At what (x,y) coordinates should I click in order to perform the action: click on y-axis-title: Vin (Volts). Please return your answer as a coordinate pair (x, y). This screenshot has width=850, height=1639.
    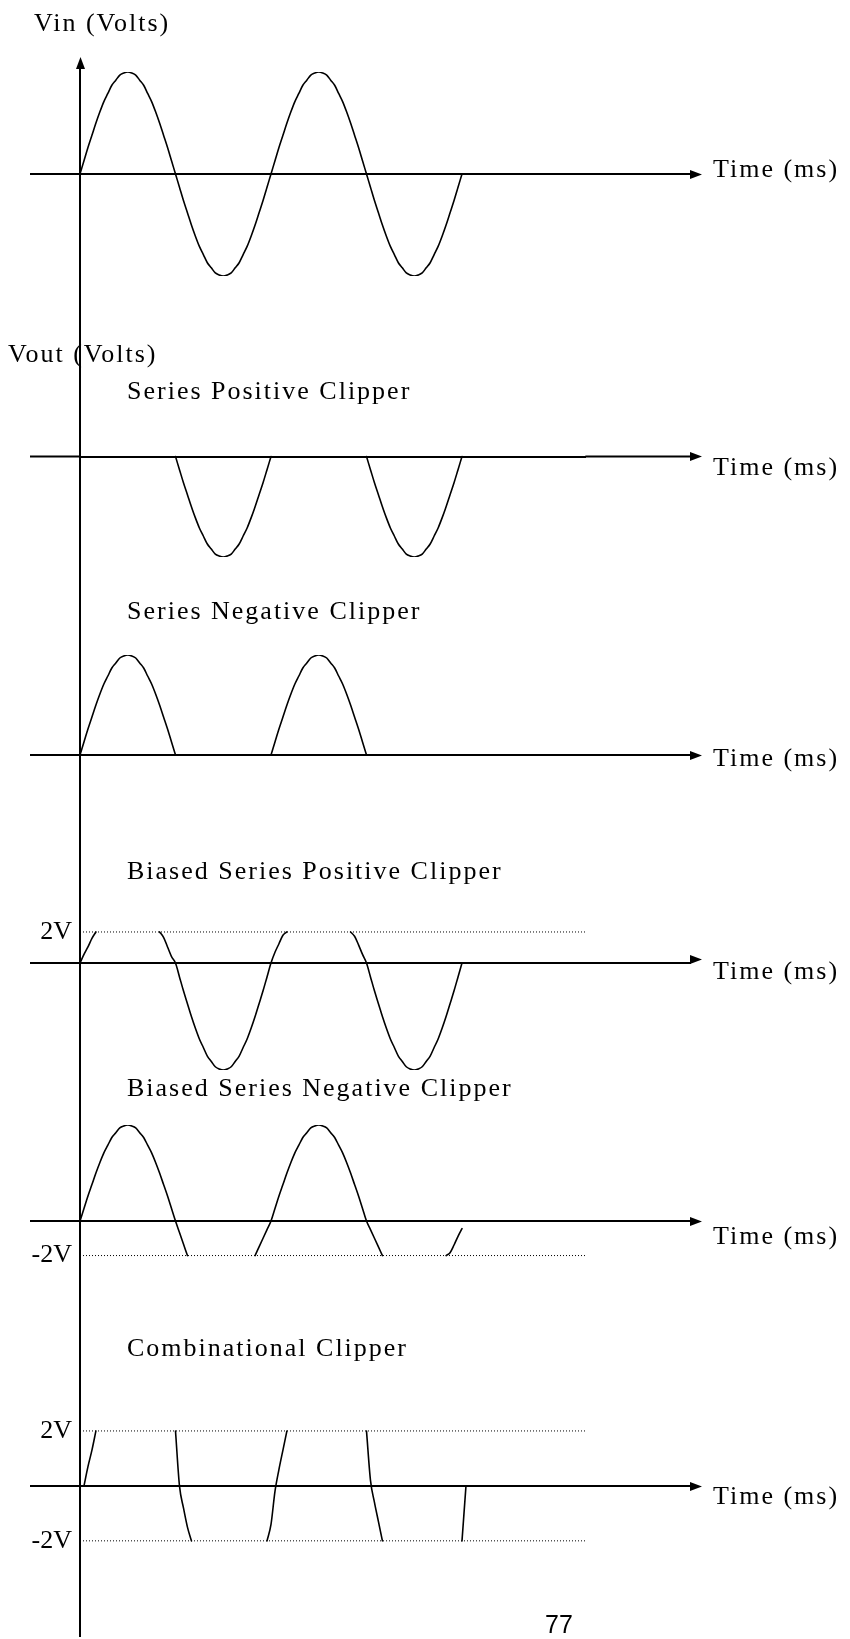
    Looking at the image, I should click on (102, 23).